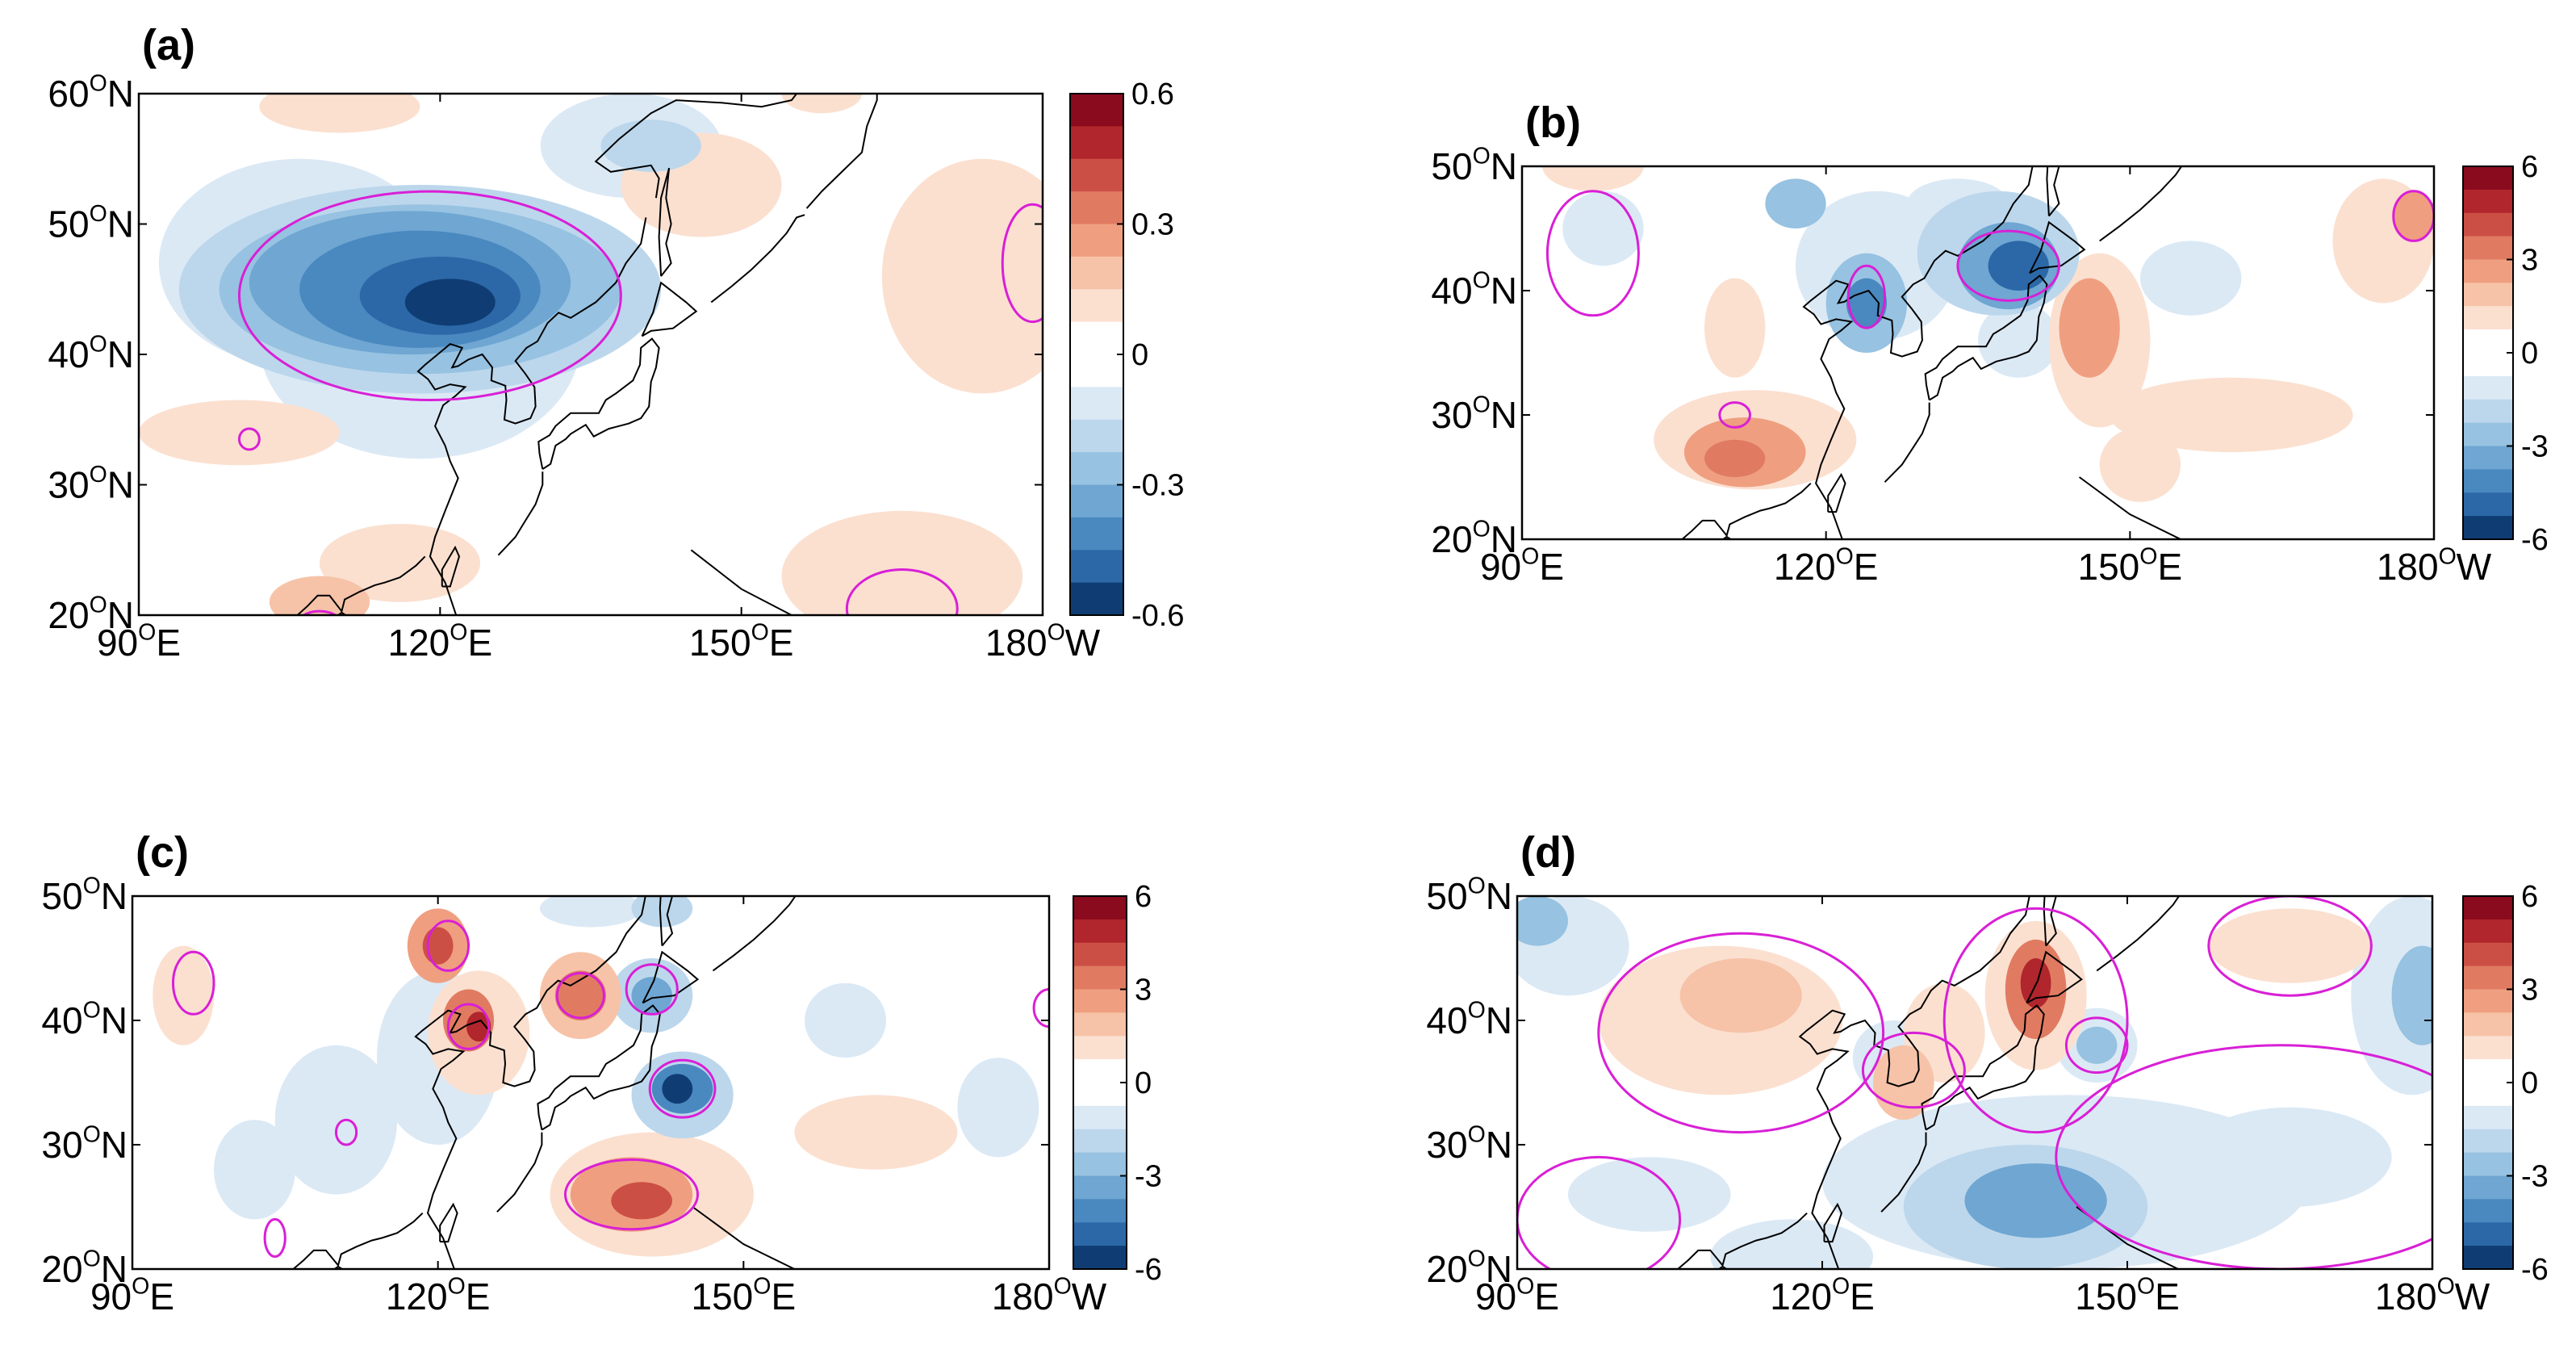 This screenshot has width=2576, height=1353. I want to click on colorbar-tick-label: 6, so click(1143, 897).